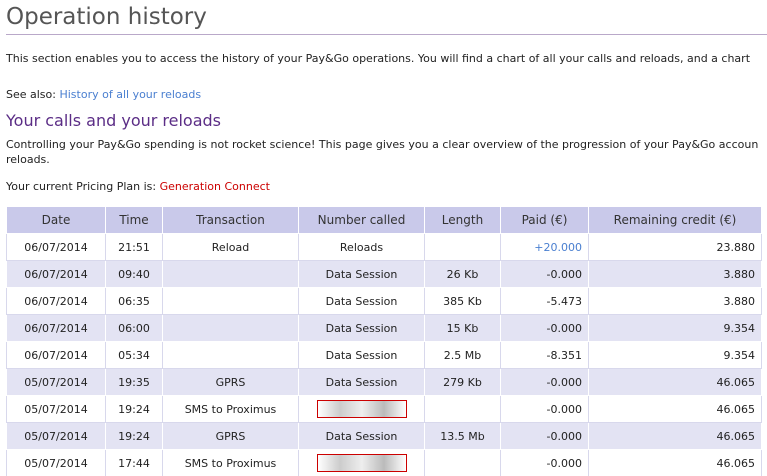 Image resolution: width=767 pixels, height=476 pixels. Describe the element at coordinates (214, 186) in the screenshot. I see `plan-name: Generation Connect` at that location.